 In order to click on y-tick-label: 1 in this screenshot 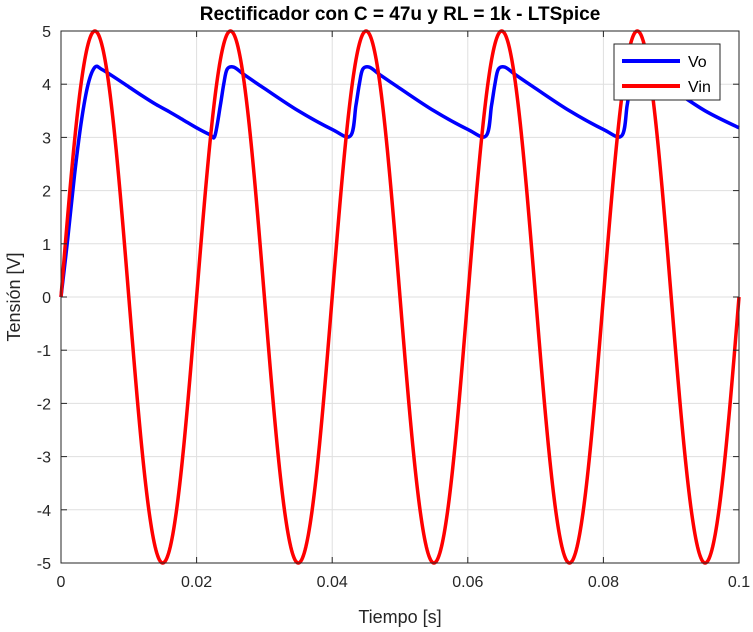, I will do `click(46, 245)`.